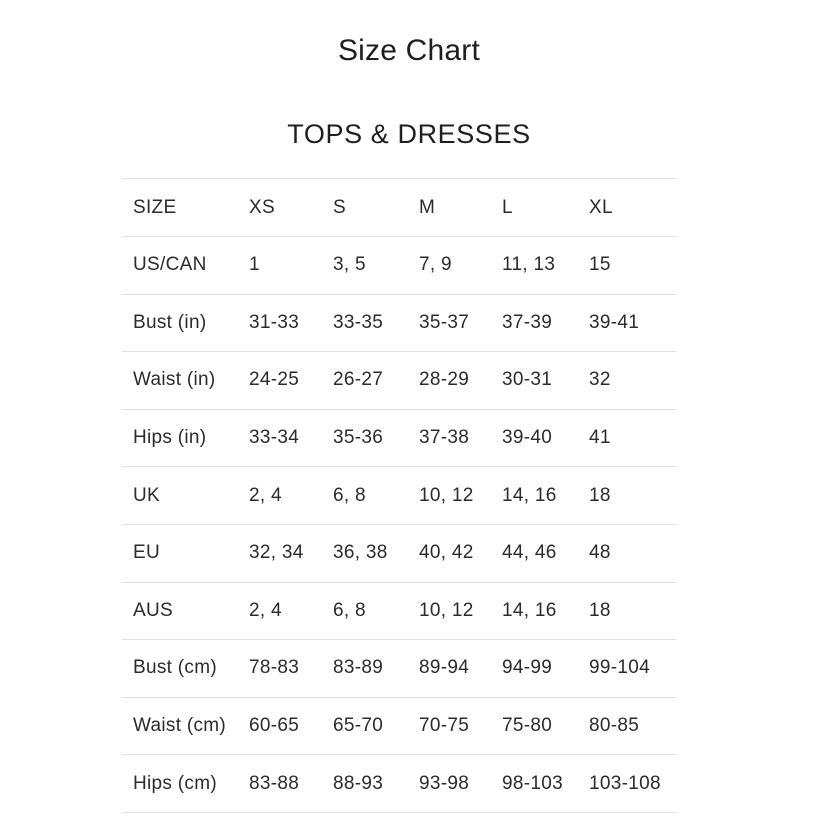  What do you see at coordinates (365, 380) in the screenshot?
I see `size-cell: 26-27` at bounding box center [365, 380].